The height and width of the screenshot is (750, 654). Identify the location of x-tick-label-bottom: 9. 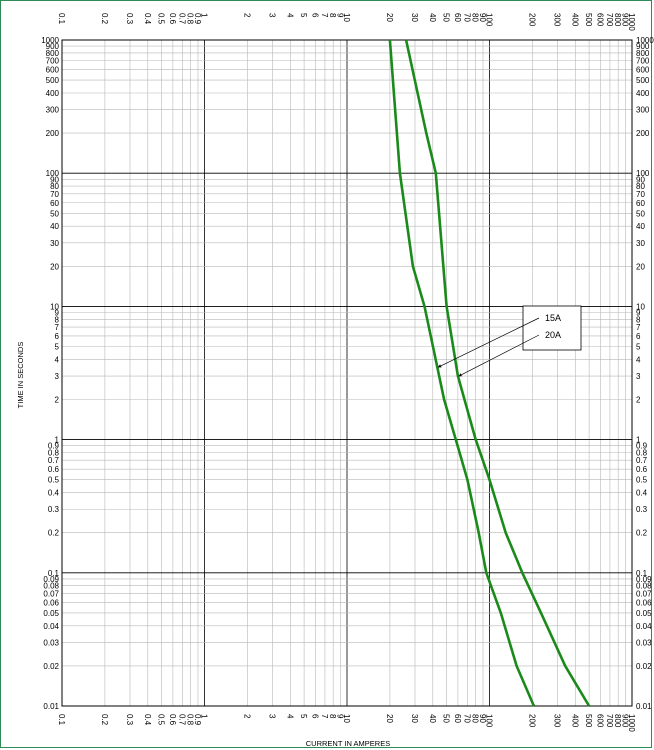
(339, 716).